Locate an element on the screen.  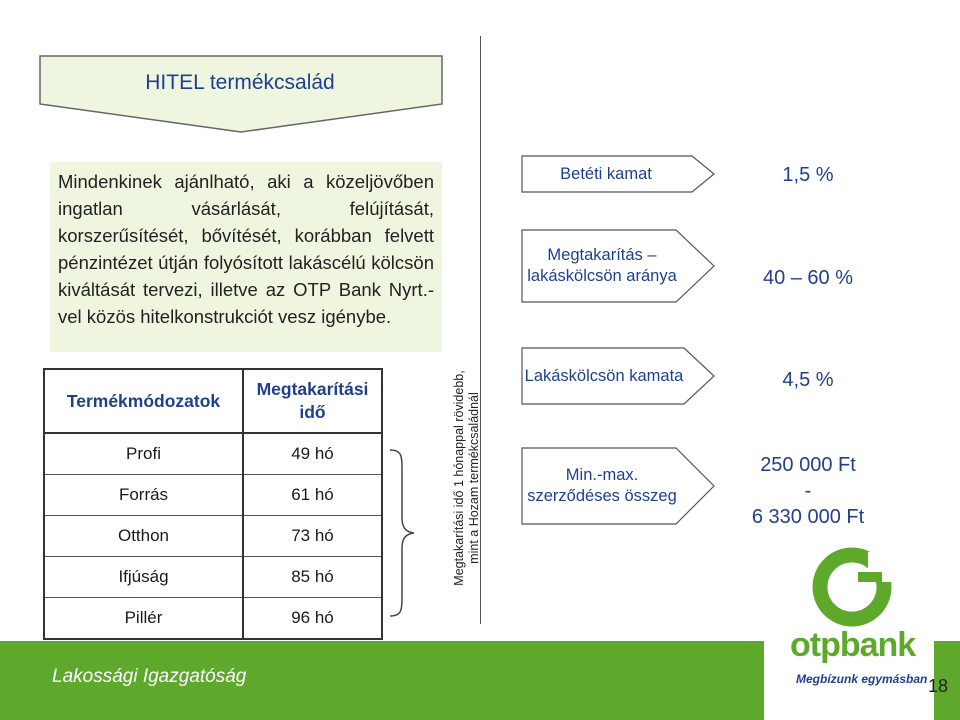
footer-text: Lakossági Igazgatóság is located at coordinates (149, 676).